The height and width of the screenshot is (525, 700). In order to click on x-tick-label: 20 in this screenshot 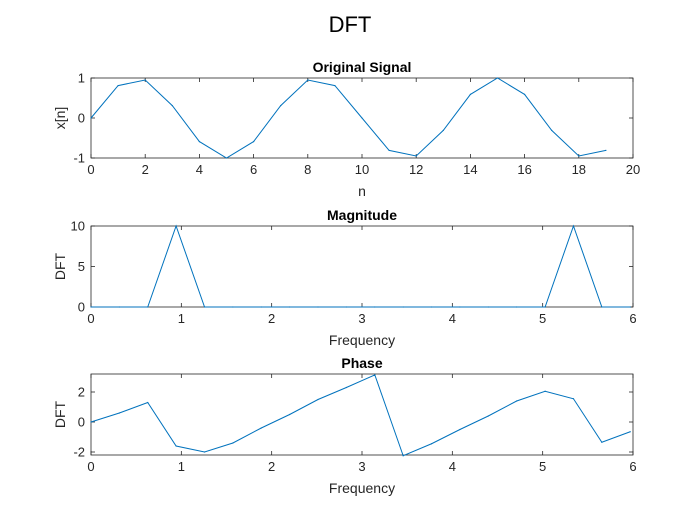, I will do `click(633, 169)`.